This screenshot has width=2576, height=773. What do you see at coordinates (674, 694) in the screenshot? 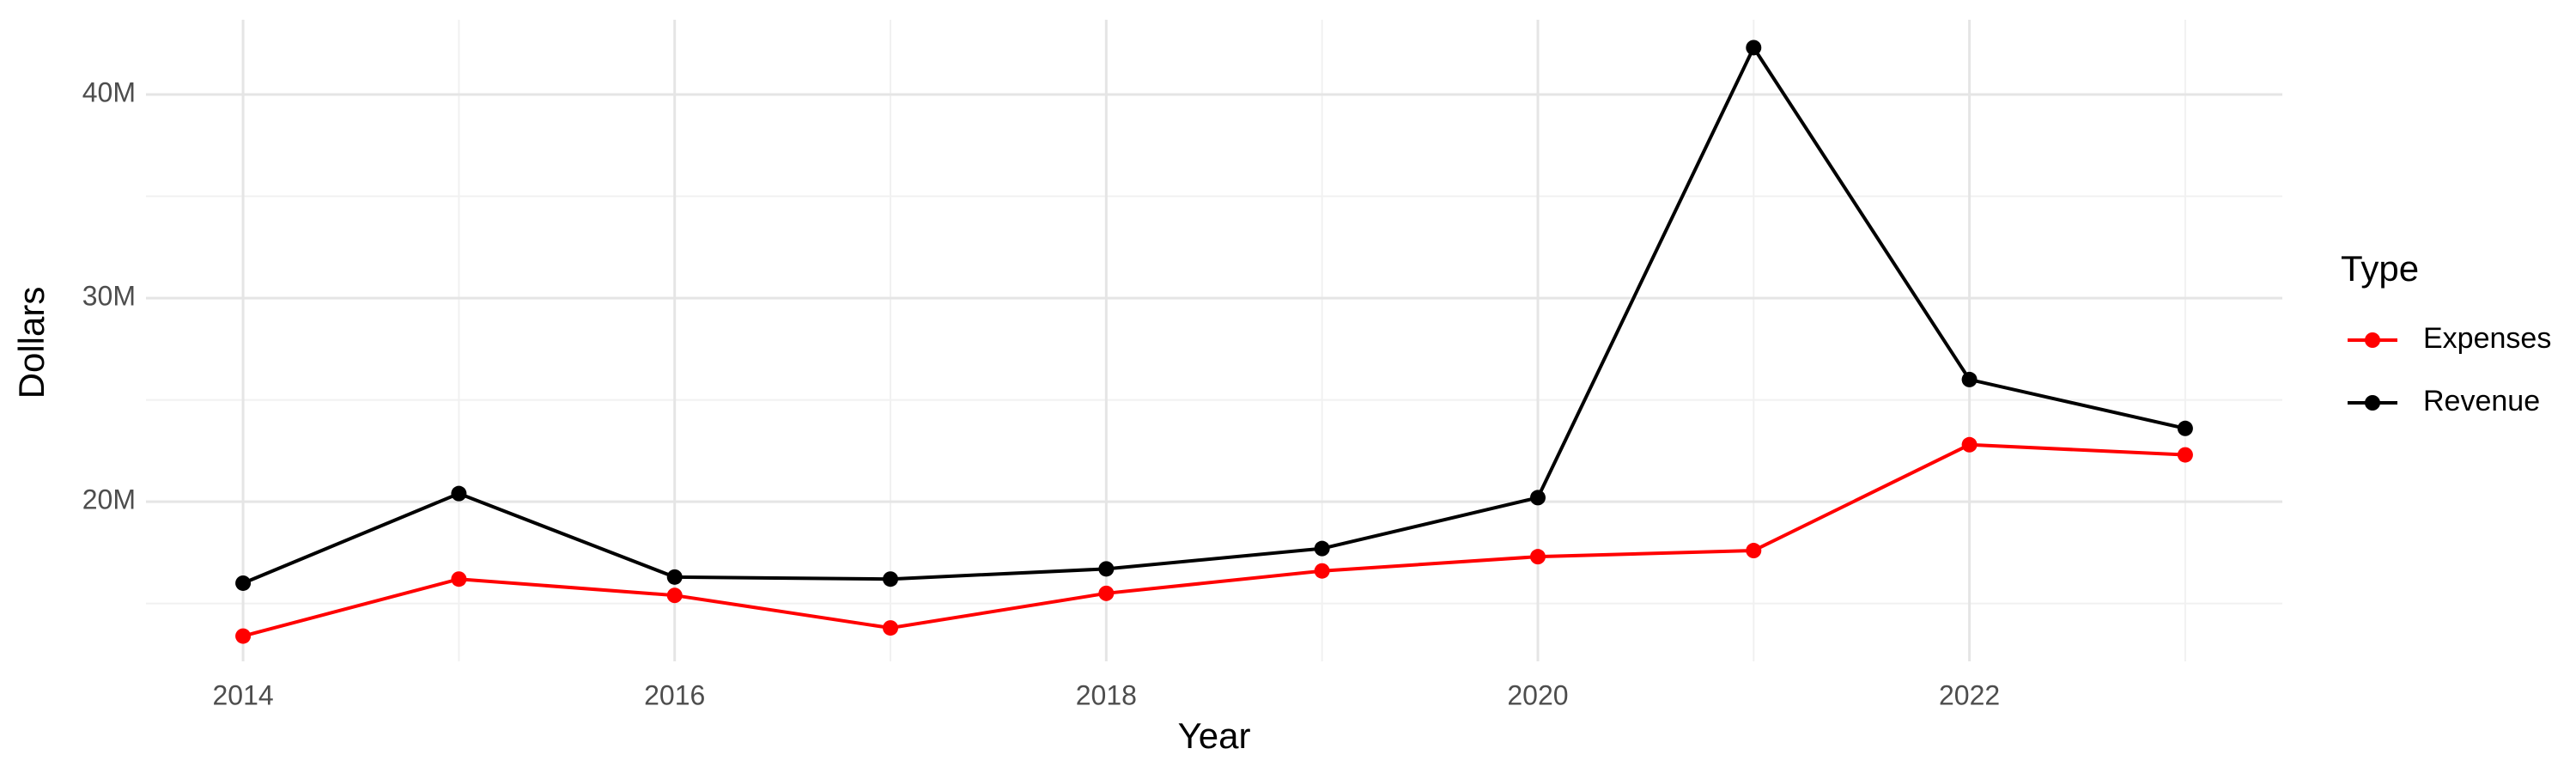
I see `x-tick-label: 2016` at bounding box center [674, 694].